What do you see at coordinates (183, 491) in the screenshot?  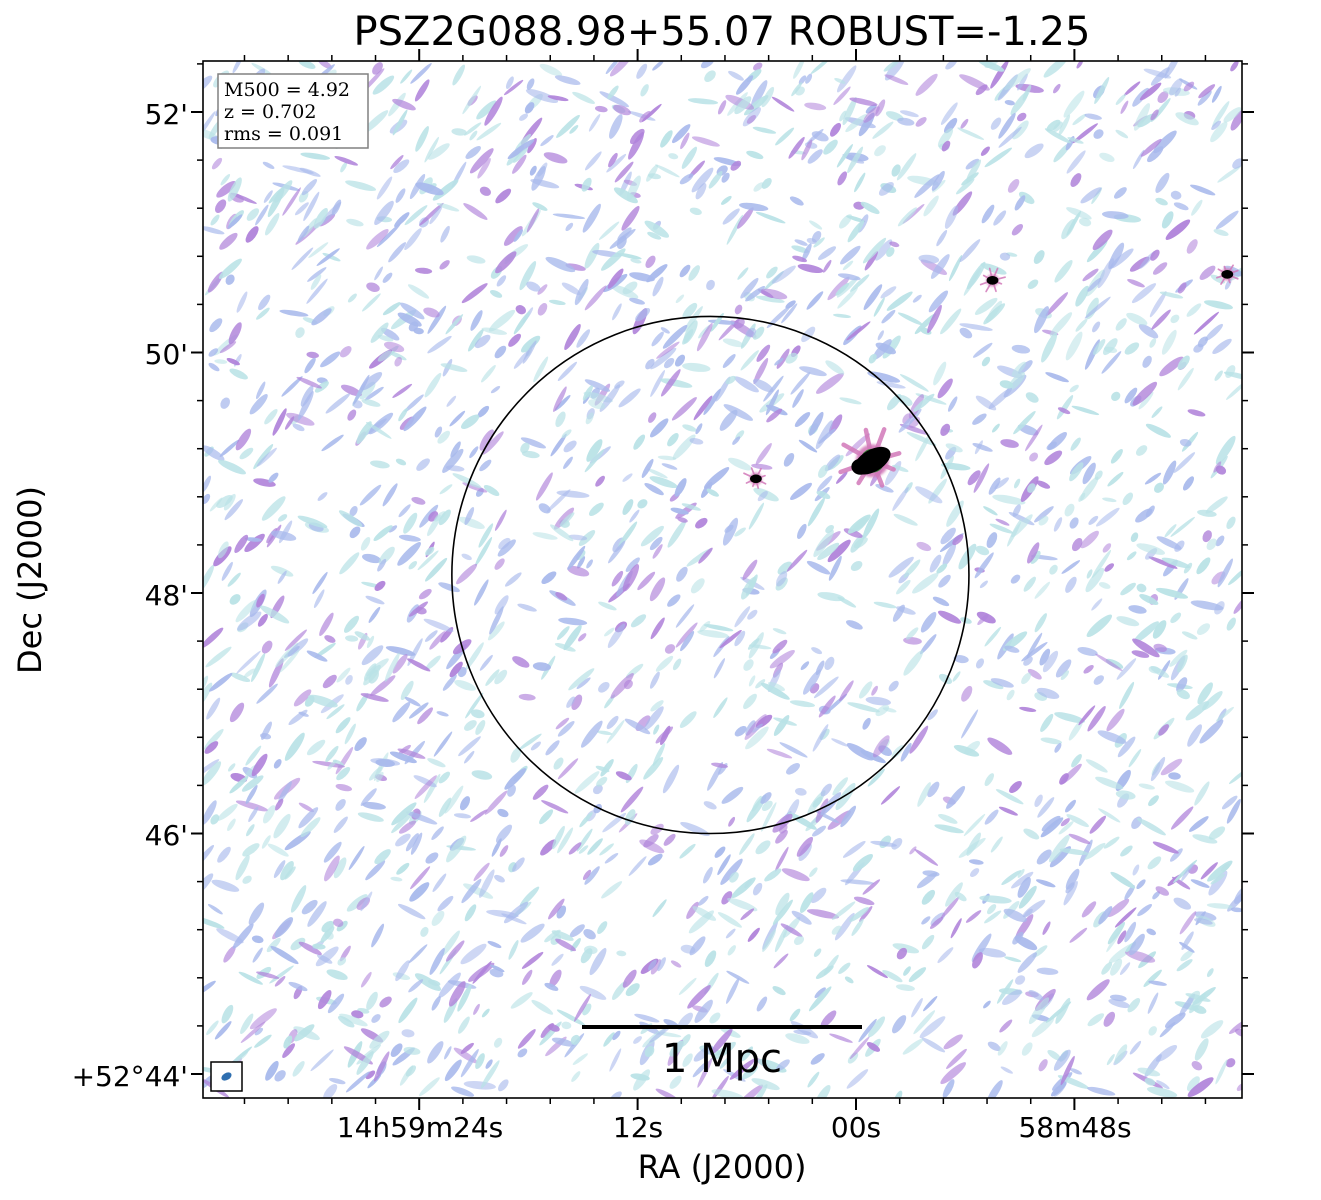 I see `source-ring` at bounding box center [183, 491].